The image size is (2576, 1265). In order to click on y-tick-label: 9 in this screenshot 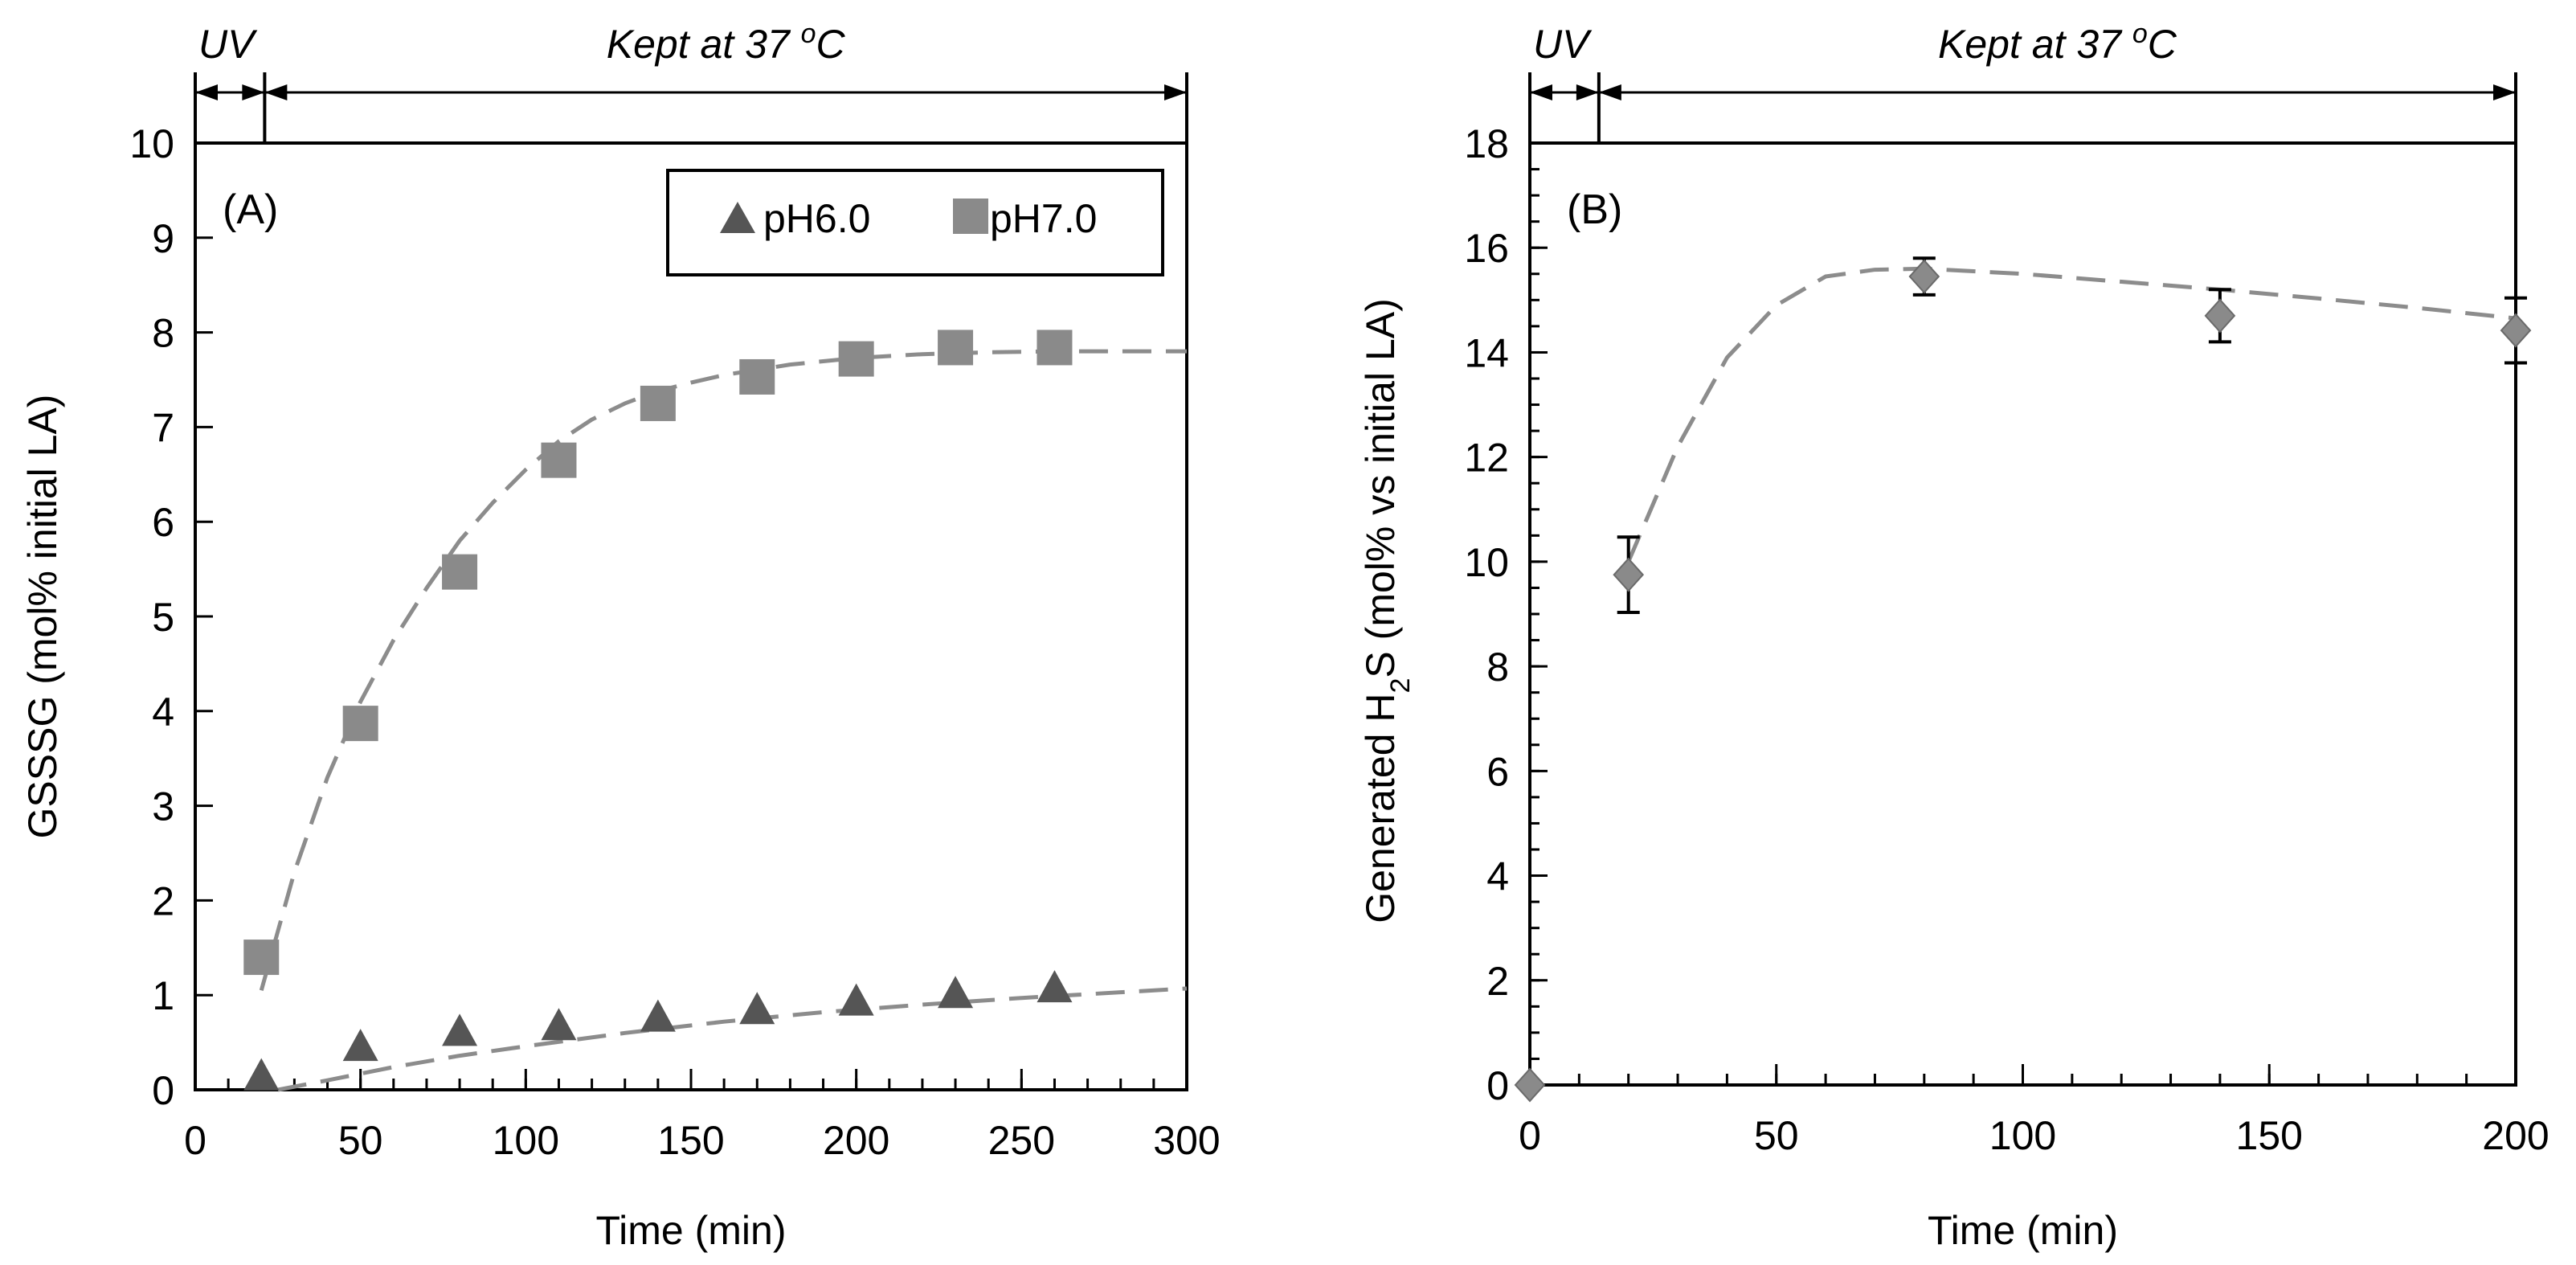, I will do `click(163, 238)`.